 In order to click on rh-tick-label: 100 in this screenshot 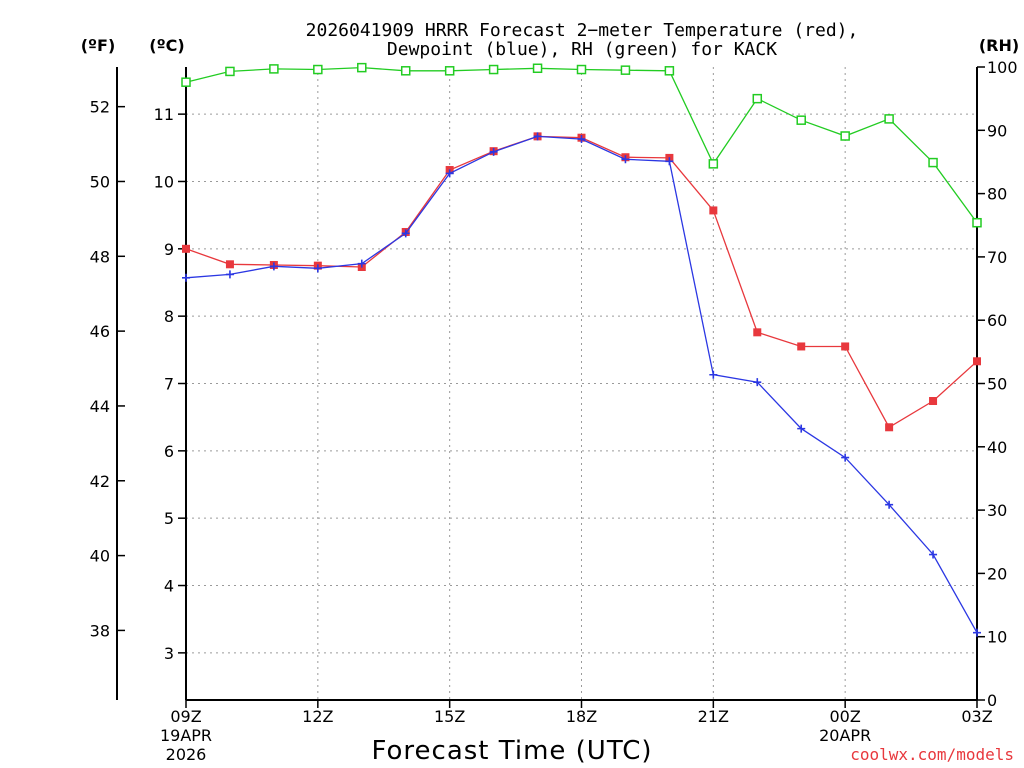, I will do `click(1002, 67)`.